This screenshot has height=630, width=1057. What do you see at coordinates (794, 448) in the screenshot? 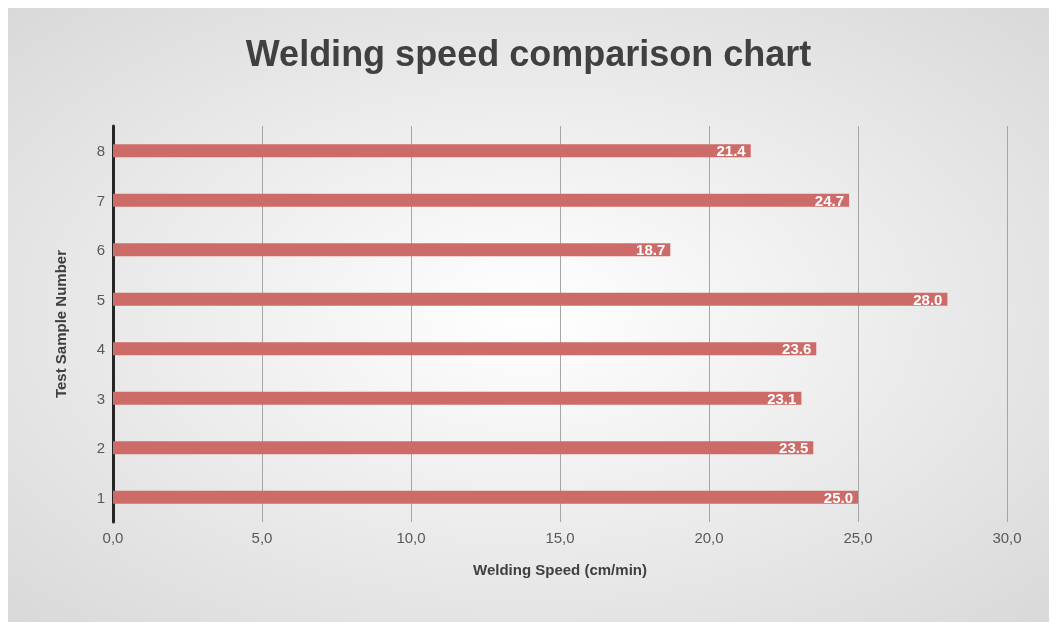
I see `data-label: 23.5` at bounding box center [794, 448].